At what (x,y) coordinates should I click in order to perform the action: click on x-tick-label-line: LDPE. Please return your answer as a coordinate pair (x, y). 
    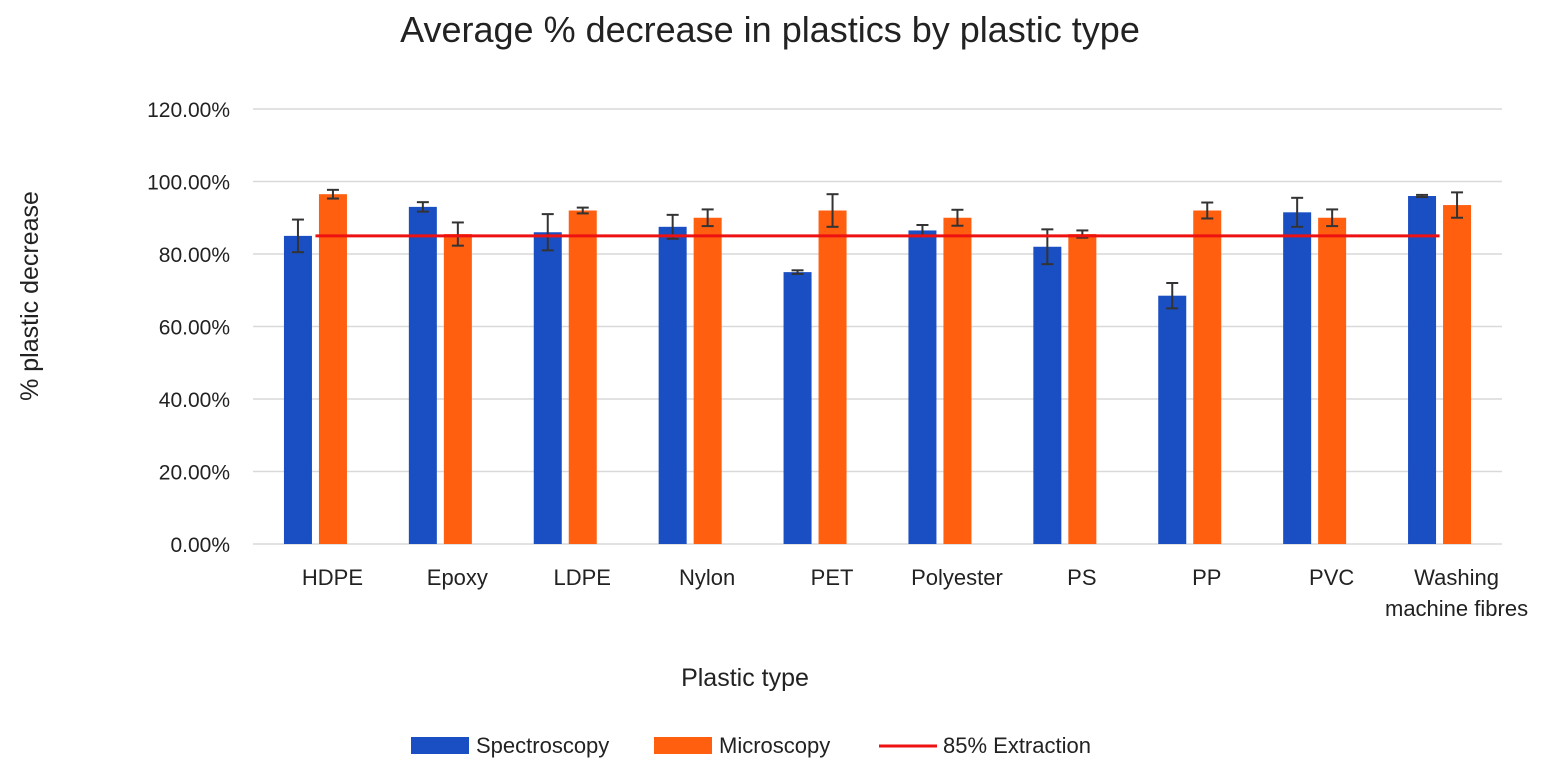
    Looking at the image, I should click on (582, 577).